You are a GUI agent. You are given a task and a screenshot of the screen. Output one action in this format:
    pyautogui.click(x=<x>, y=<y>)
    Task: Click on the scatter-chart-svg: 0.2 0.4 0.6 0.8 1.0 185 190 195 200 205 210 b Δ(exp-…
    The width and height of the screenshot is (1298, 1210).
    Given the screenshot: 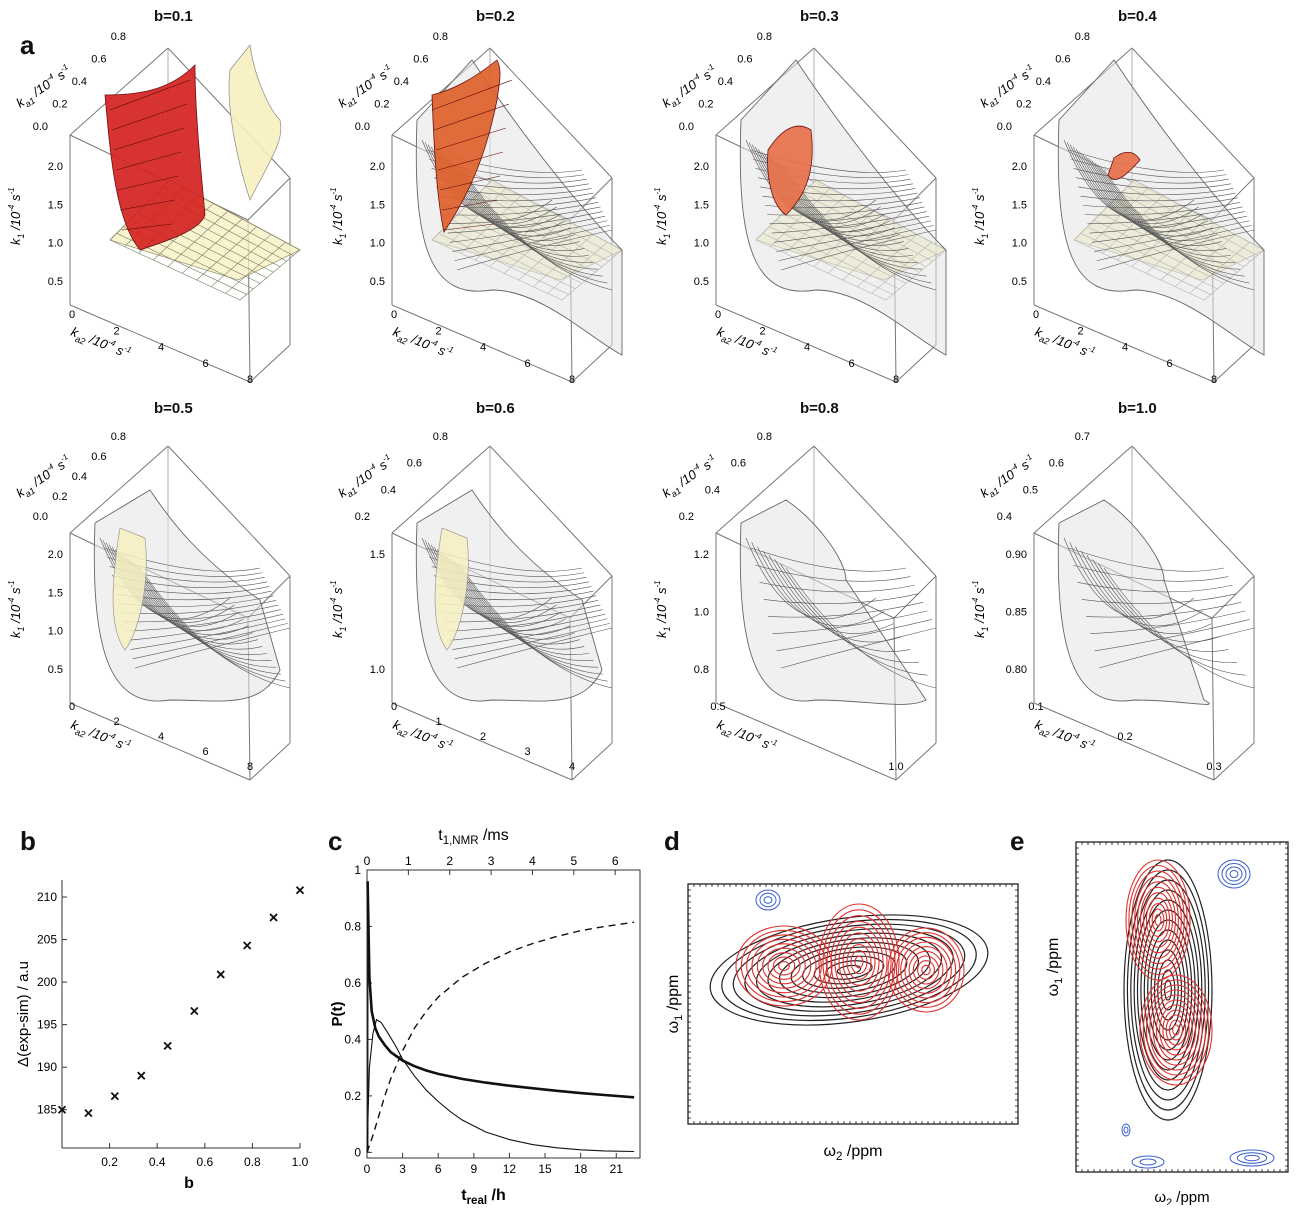 What is the action you would take?
    pyautogui.click(x=162, y=1036)
    